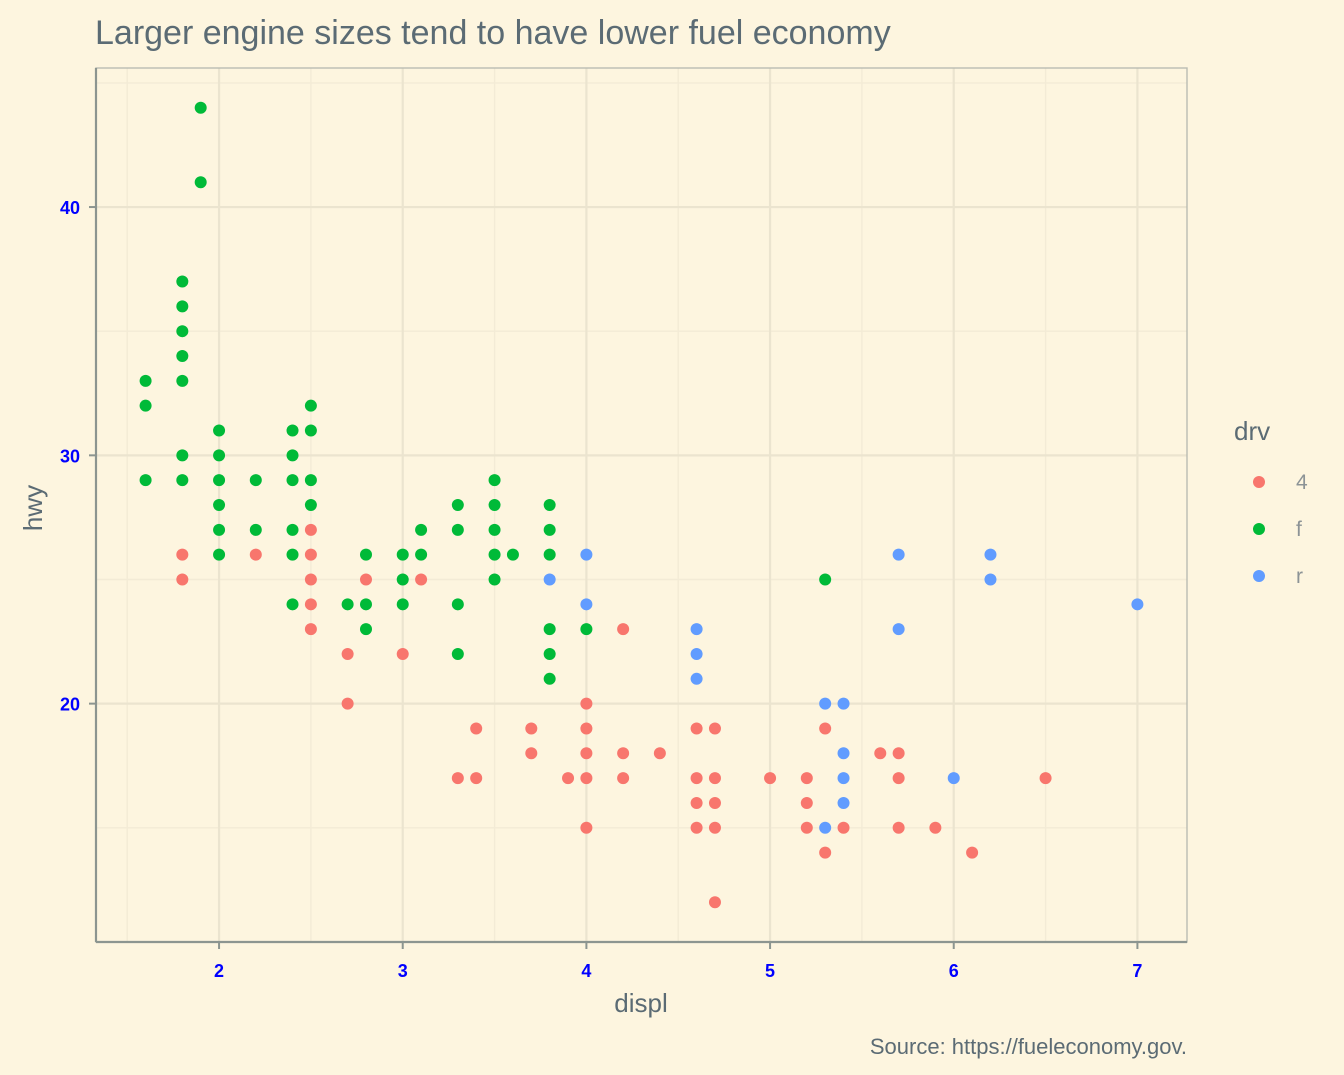  Describe the element at coordinates (678, 961) in the screenshot. I see `x-axis-ticks: 2 3 4 5 6 7` at that location.